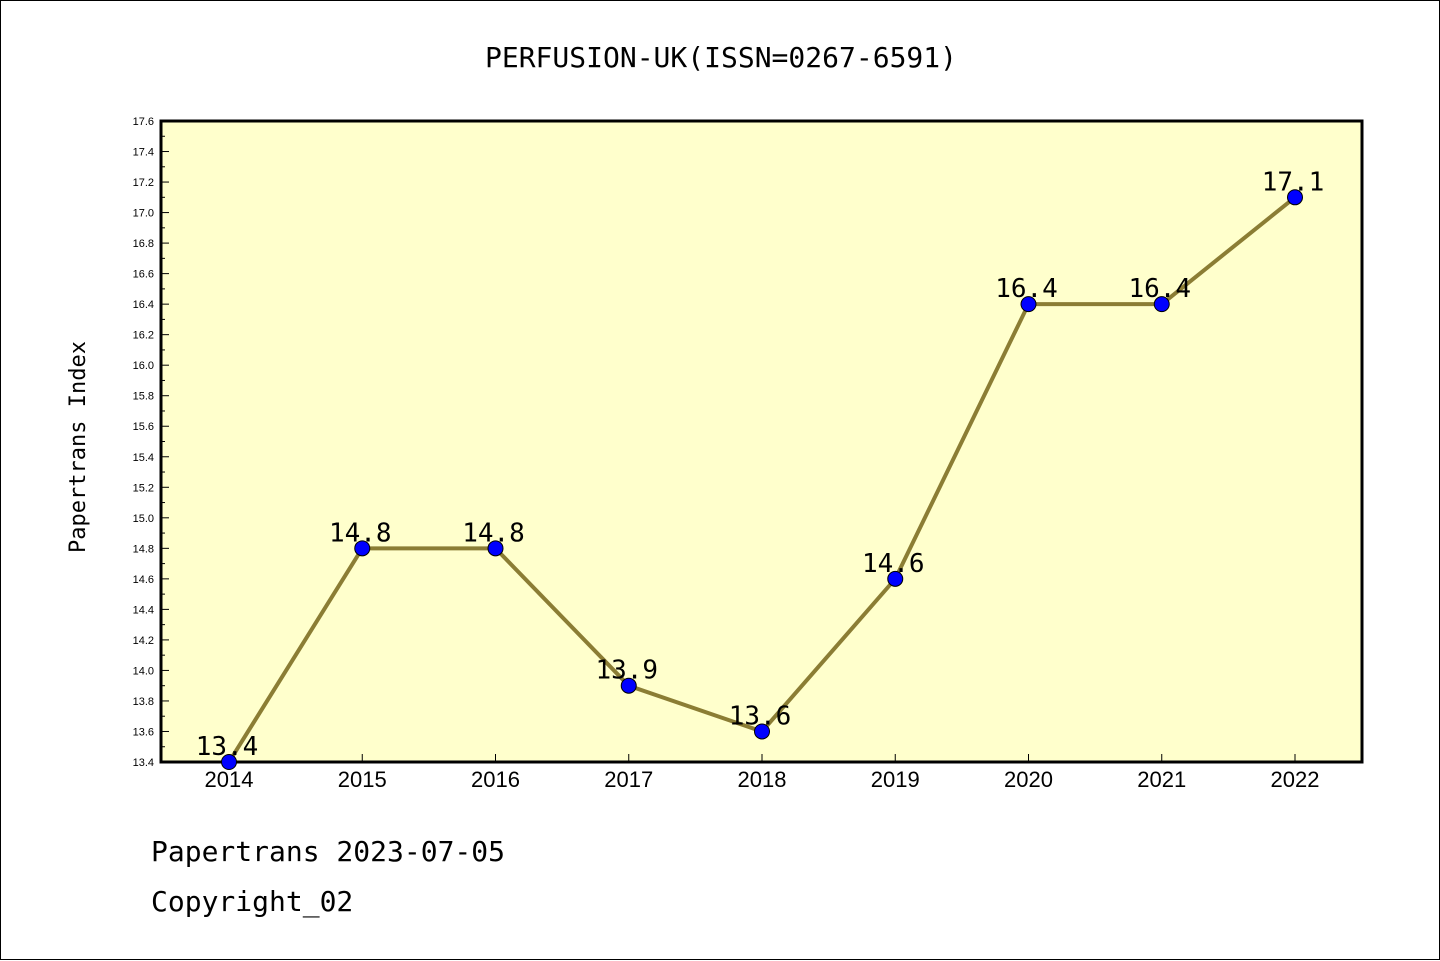  I want to click on footer-date: Papertrans 2023-07-05, so click(328, 851).